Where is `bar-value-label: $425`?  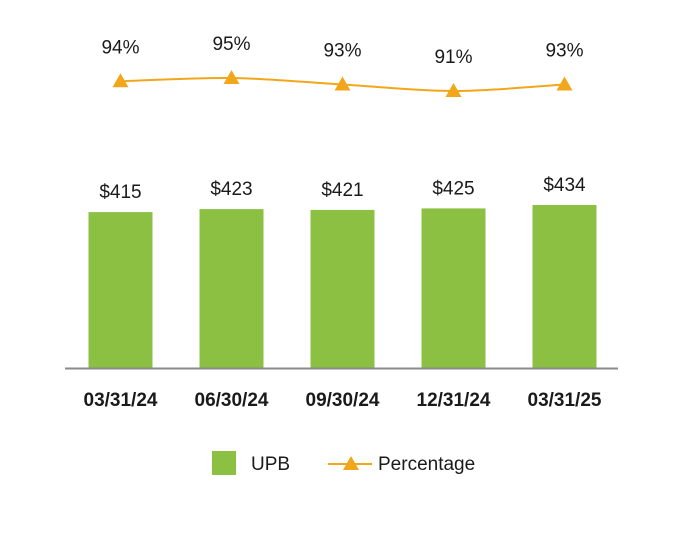
bar-value-label: $425 is located at coordinates (453, 188).